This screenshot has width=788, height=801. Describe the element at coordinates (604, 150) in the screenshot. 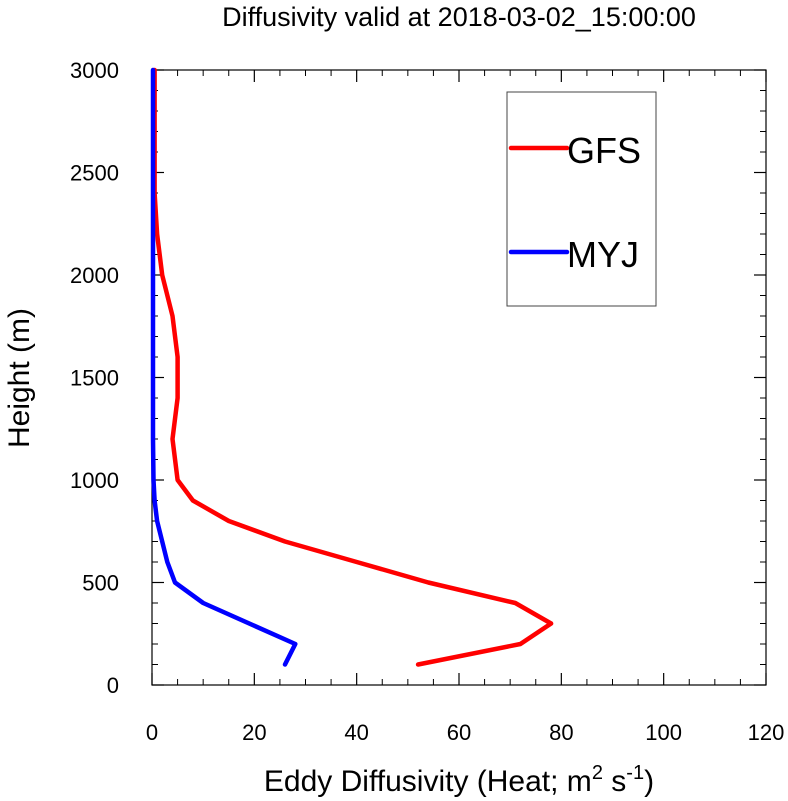

I see `legend-label-gfs: GFS` at that location.